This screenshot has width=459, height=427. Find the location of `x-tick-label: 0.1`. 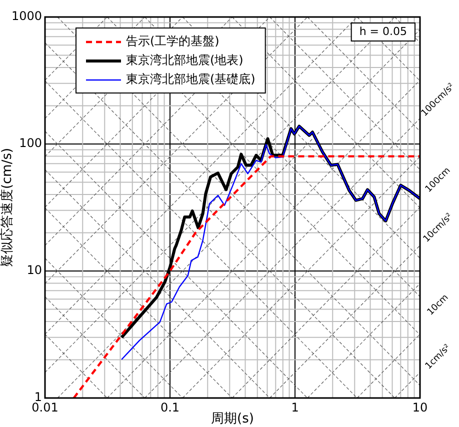

x-tick-label: 0.1 is located at coordinates (170, 407).